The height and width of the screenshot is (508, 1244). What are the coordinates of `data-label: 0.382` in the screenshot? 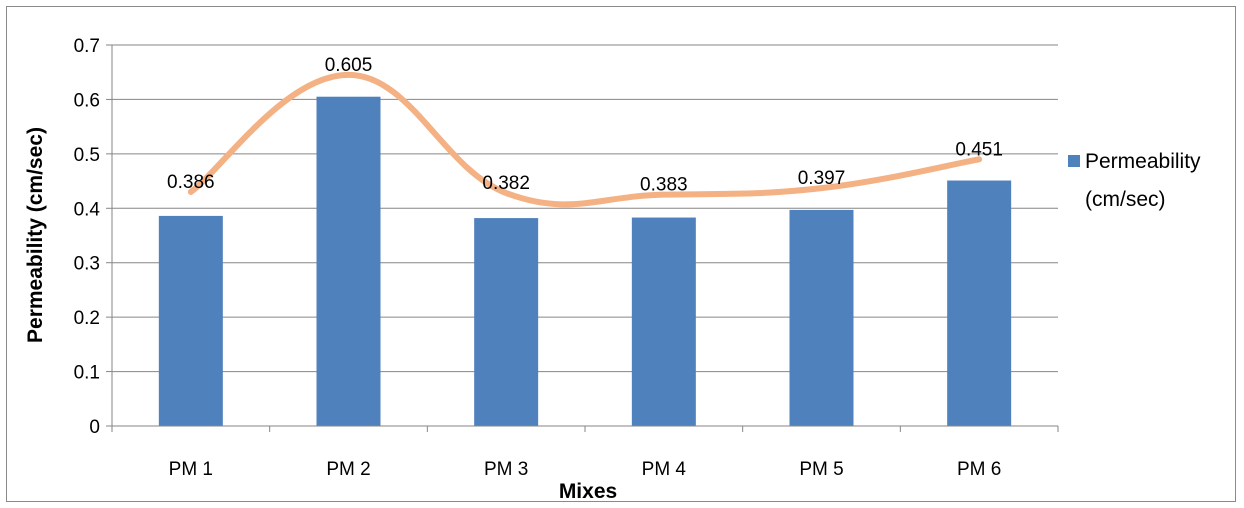 It's located at (506, 183).